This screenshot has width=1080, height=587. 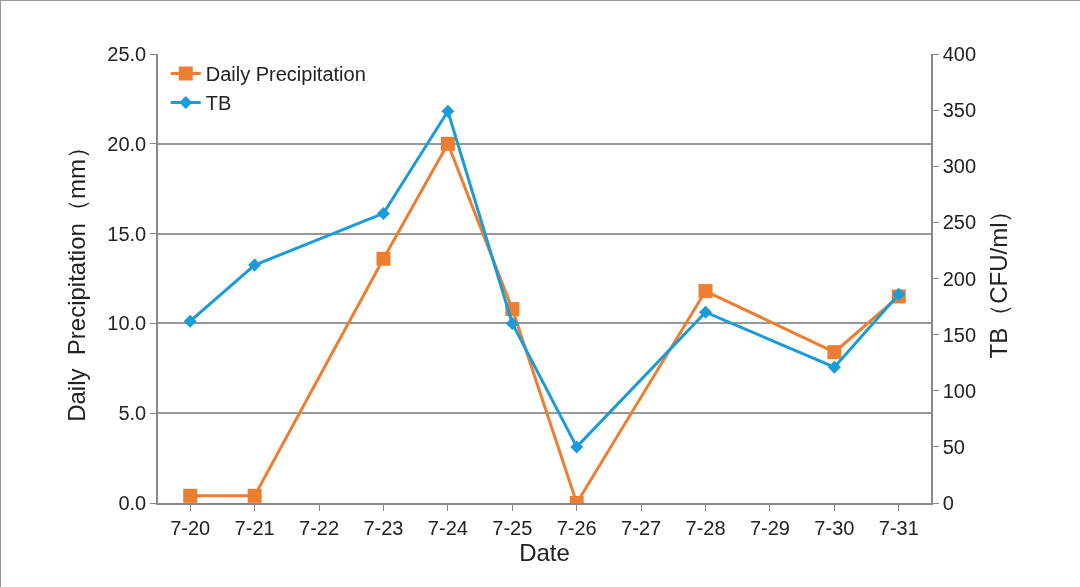 I want to click on x-tick-label: 7-21, so click(x=254, y=527).